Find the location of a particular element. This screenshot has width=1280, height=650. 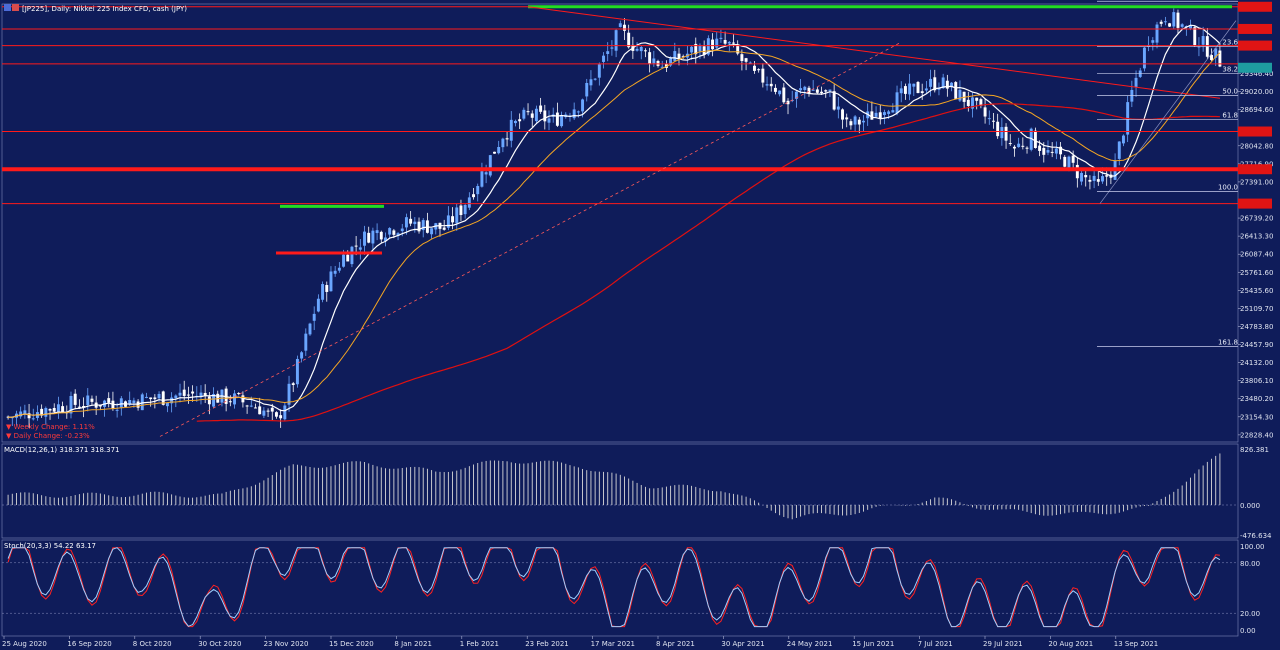

date-tick-label: 15 Dec 2020 is located at coordinates (351, 644).